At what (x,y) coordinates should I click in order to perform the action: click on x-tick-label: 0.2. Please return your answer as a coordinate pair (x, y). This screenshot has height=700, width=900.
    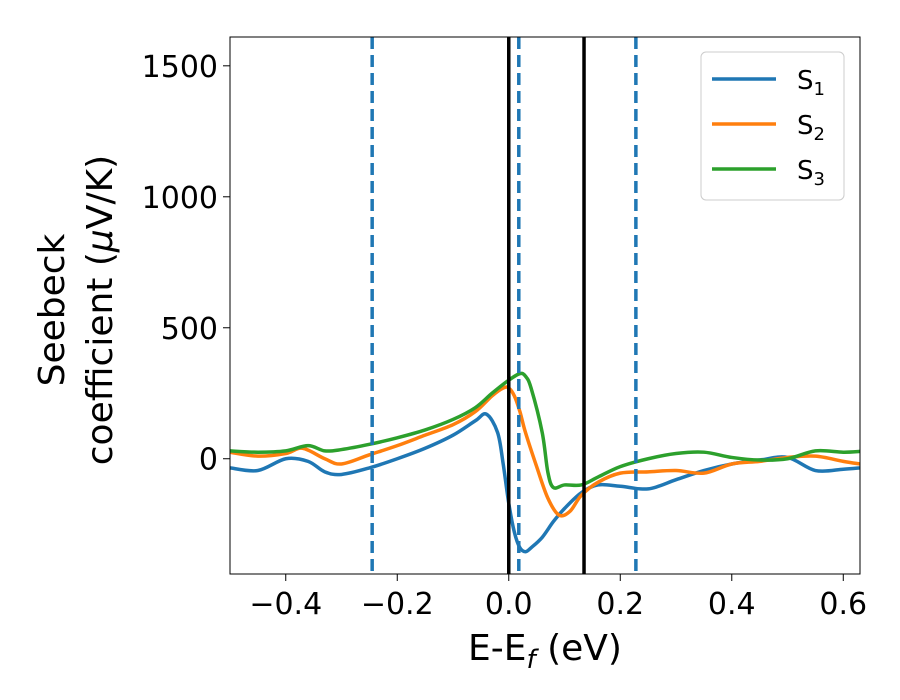
    Looking at the image, I should click on (620, 604).